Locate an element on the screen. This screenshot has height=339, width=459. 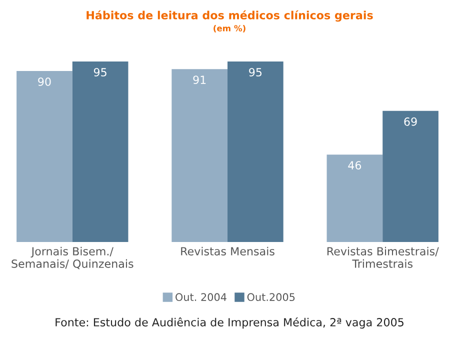
x-tick-label: Revistas Bimestrais/ Trimestrais is located at coordinates (383, 257).